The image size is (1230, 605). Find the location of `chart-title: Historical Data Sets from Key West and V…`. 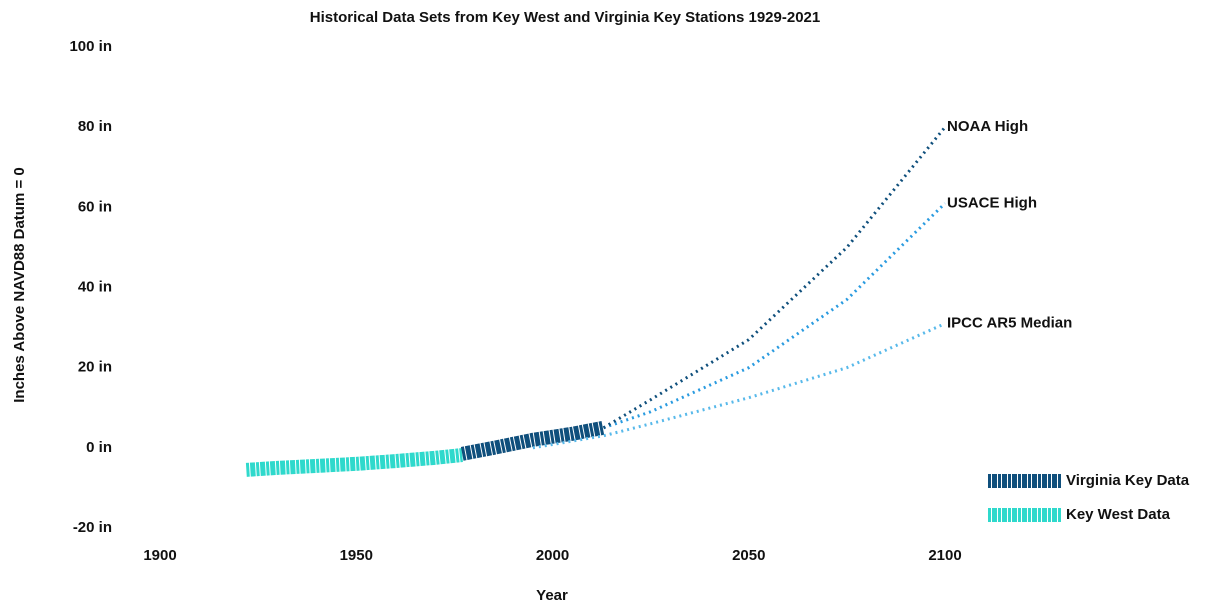

chart-title: Historical Data Sets from Key West and V… is located at coordinates (565, 17).